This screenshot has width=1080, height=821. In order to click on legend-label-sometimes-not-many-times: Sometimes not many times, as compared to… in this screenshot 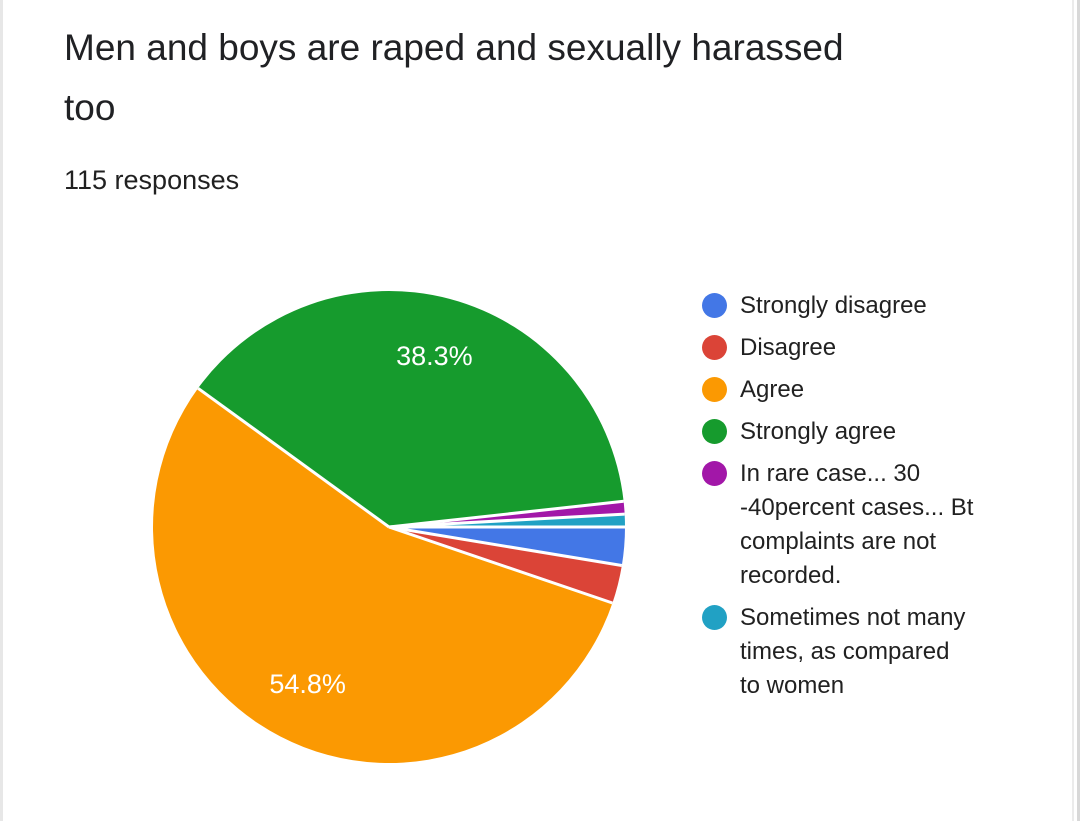, I will do `click(853, 651)`.